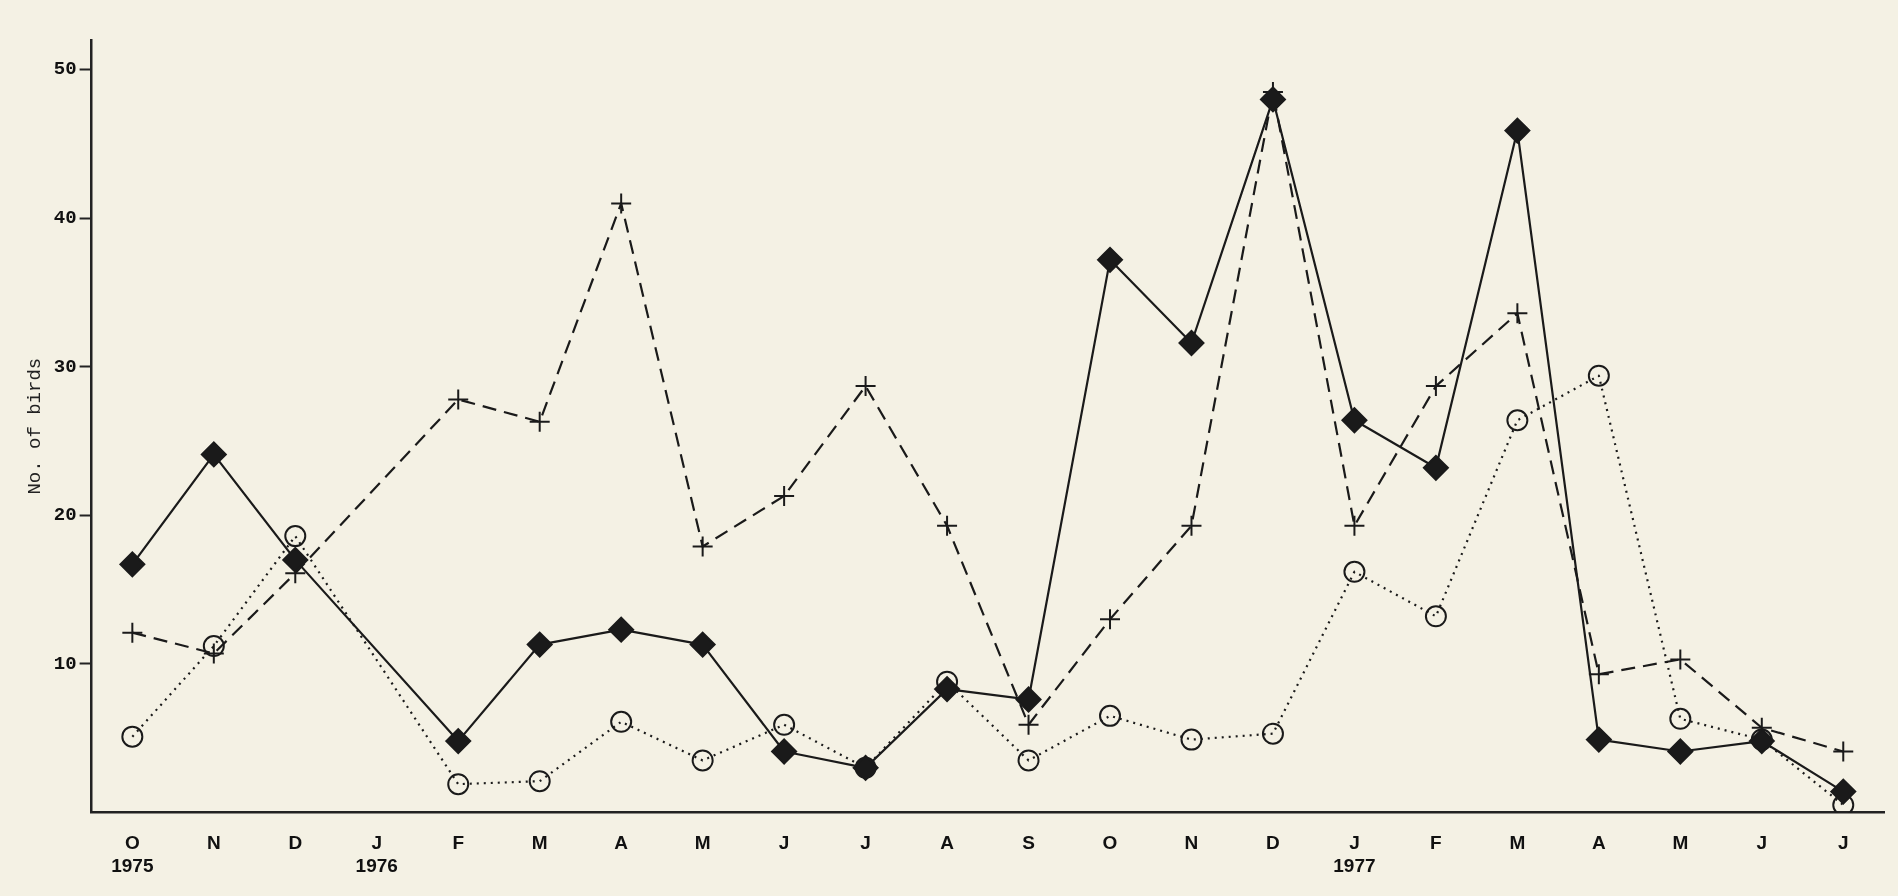  What do you see at coordinates (376, 854) in the screenshot?
I see `x-tick-label: J 1976` at bounding box center [376, 854].